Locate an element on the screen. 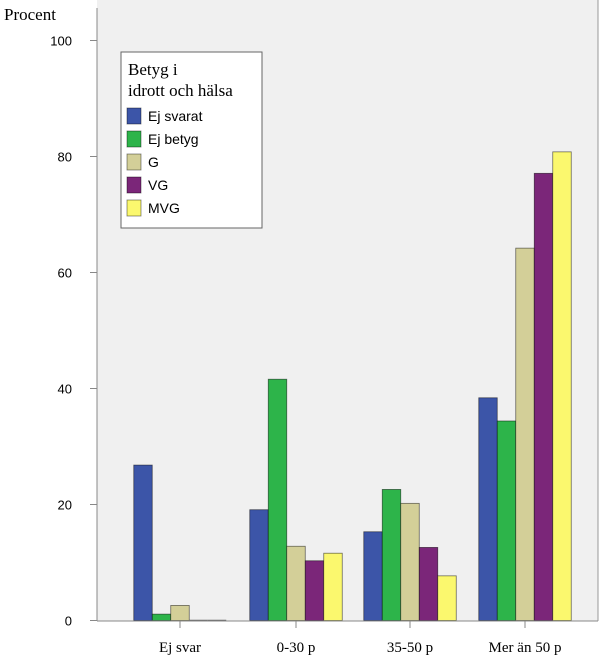 The height and width of the screenshot is (661, 600). x-tick-label: Mer än 50 p is located at coordinates (525, 648).